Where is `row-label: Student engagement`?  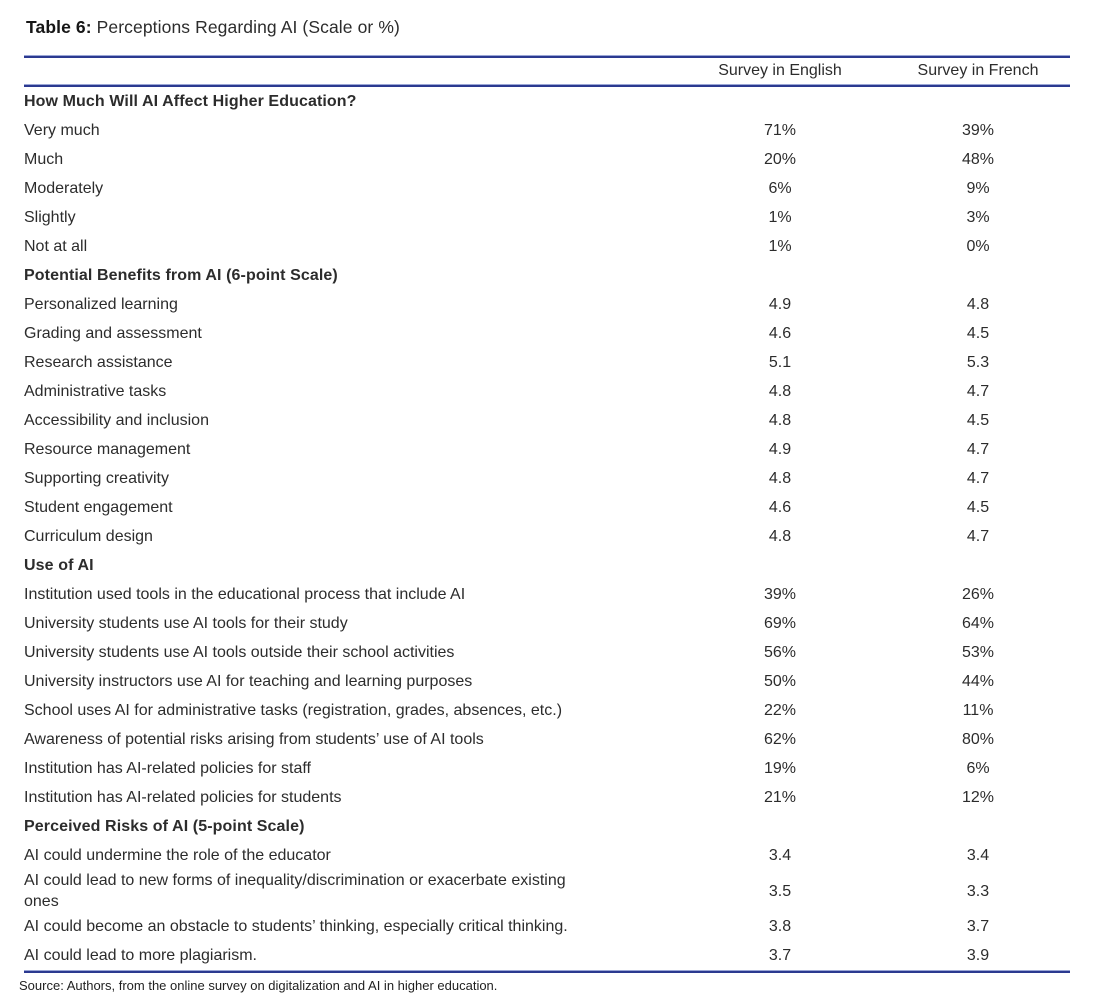
row-label: Student engagement is located at coordinates (98, 507).